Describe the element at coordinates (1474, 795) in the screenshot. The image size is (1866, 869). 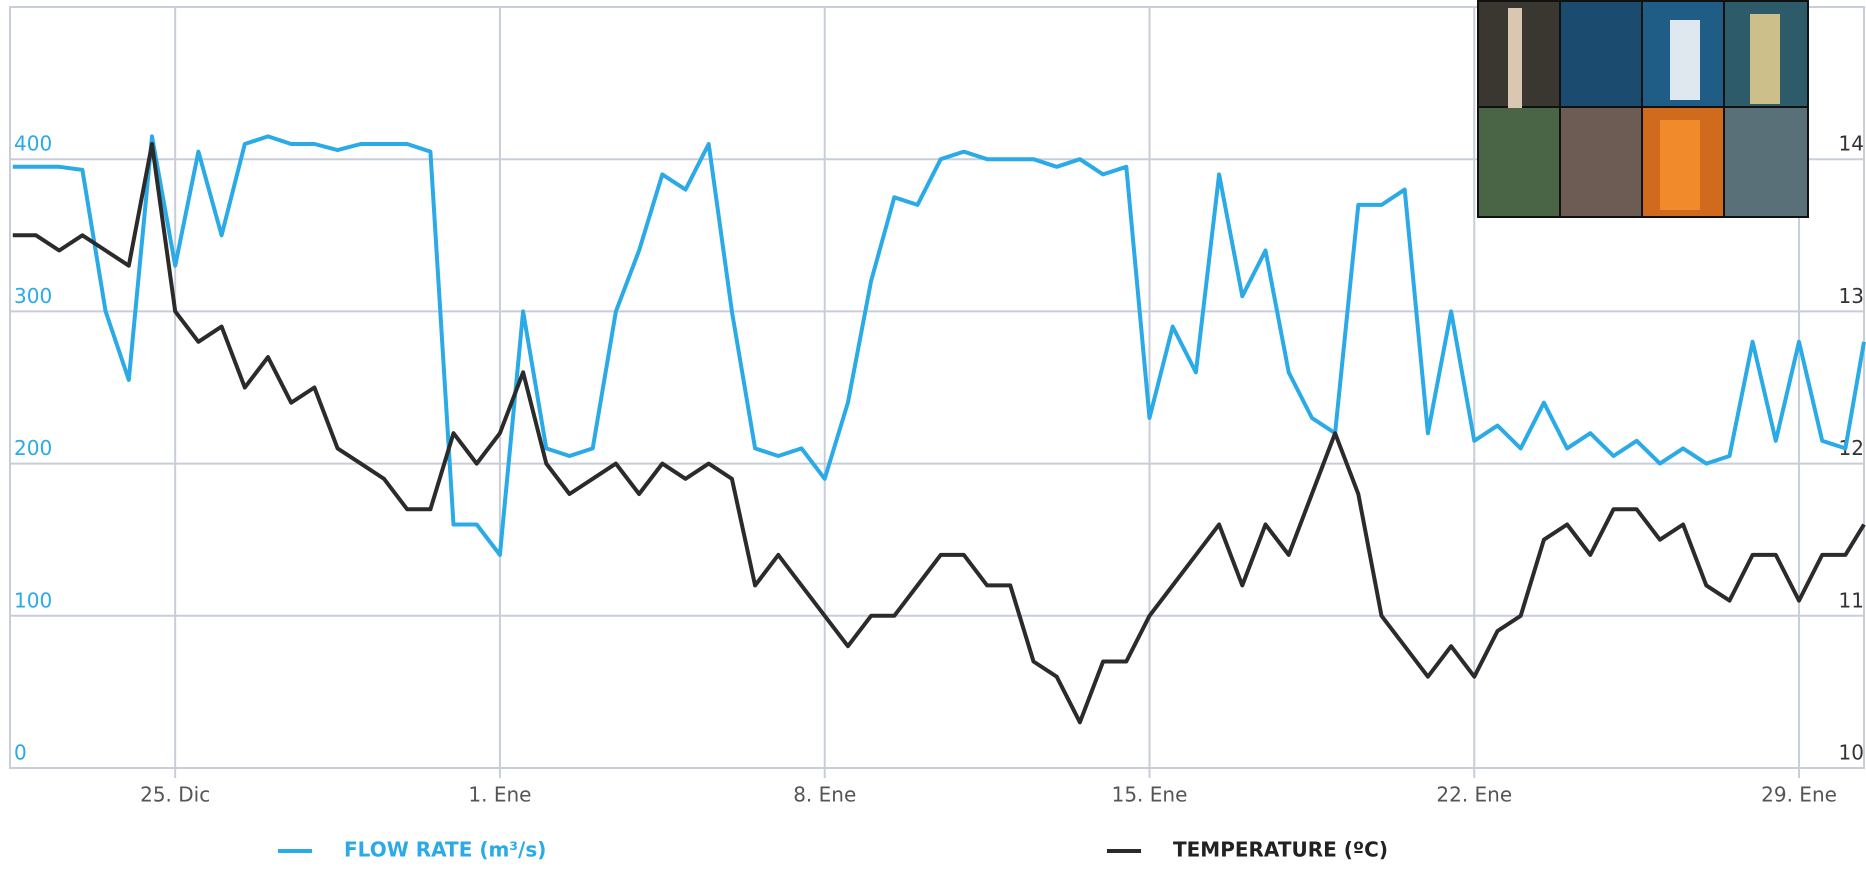
I see `x-tick-label: 22. Ene` at that location.